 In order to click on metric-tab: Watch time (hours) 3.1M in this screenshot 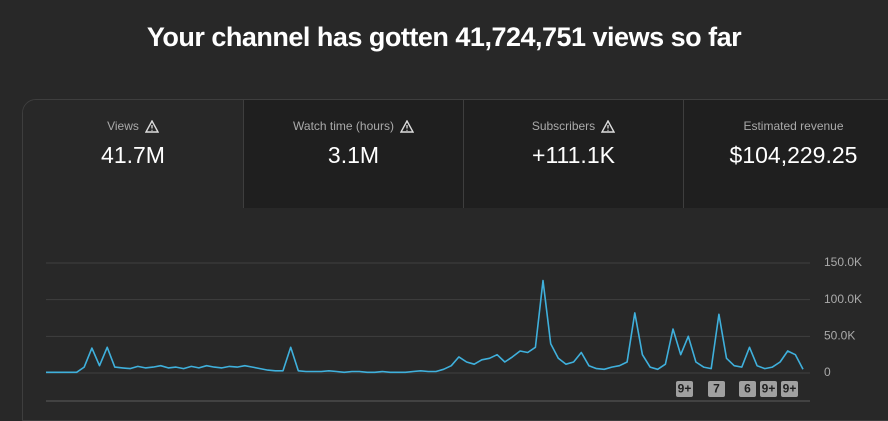, I will do `click(353, 154)`.